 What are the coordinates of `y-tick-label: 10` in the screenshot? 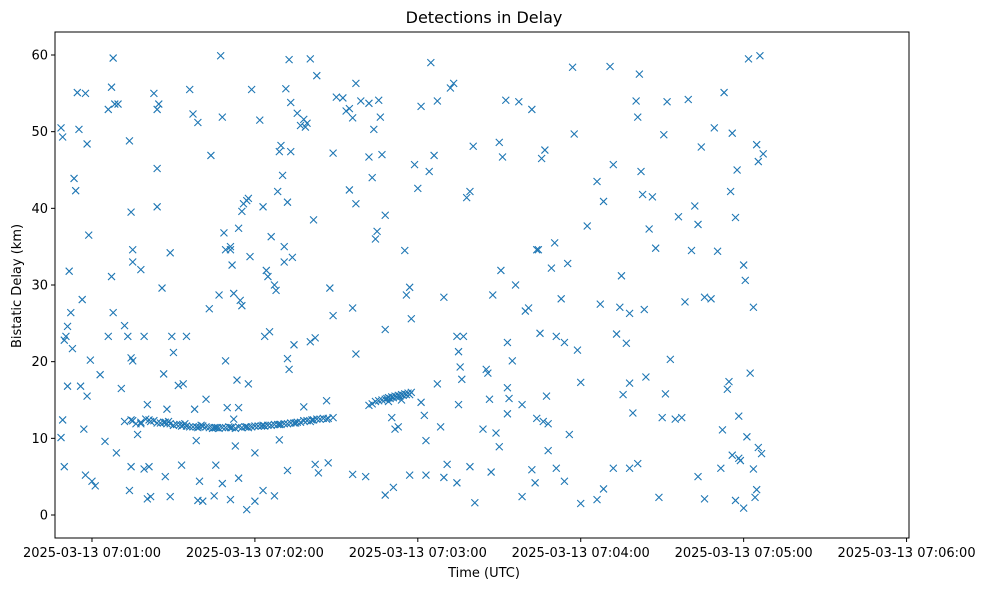 It's located at (39, 439).